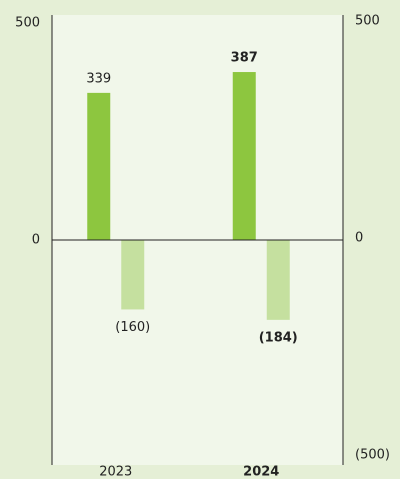  I want to click on y-tick-label: 500, so click(27, 23).